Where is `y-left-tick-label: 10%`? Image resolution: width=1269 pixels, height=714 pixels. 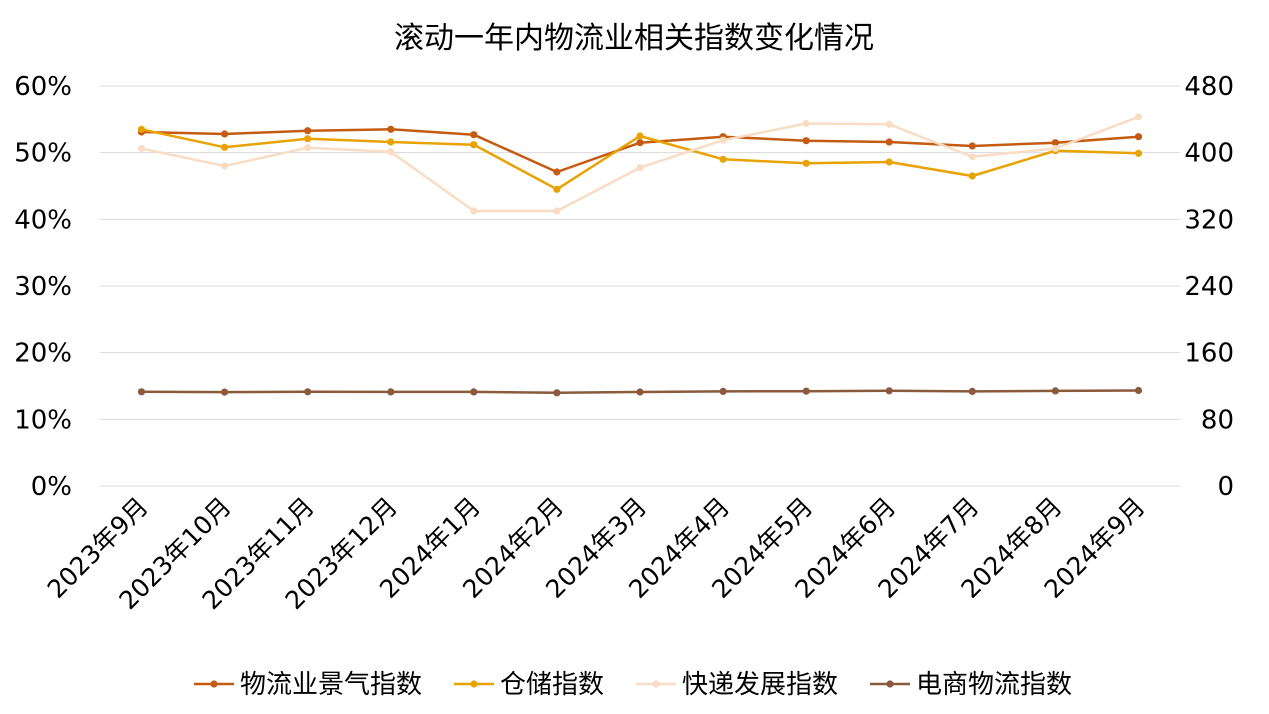 y-left-tick-label: 10% is located at coordinates (43, 420).